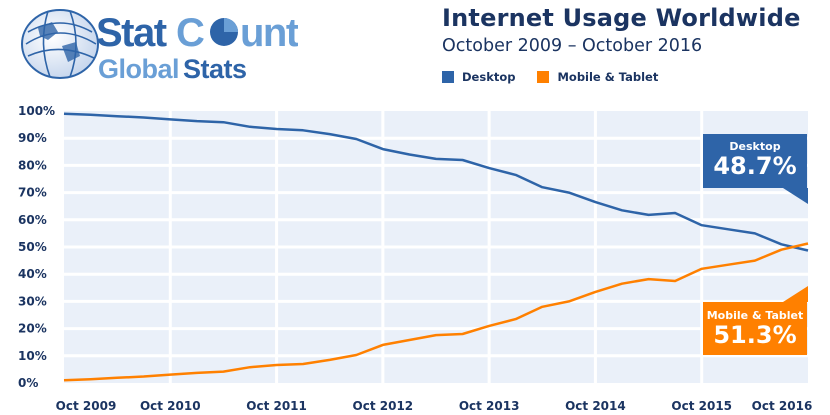 The width and height of the screenshot is (830, 415). What do you see at coordinates (489, 406) in the screenshot?
I see `x-tick-label: Oct 2013` at bounding box center [489, 406].